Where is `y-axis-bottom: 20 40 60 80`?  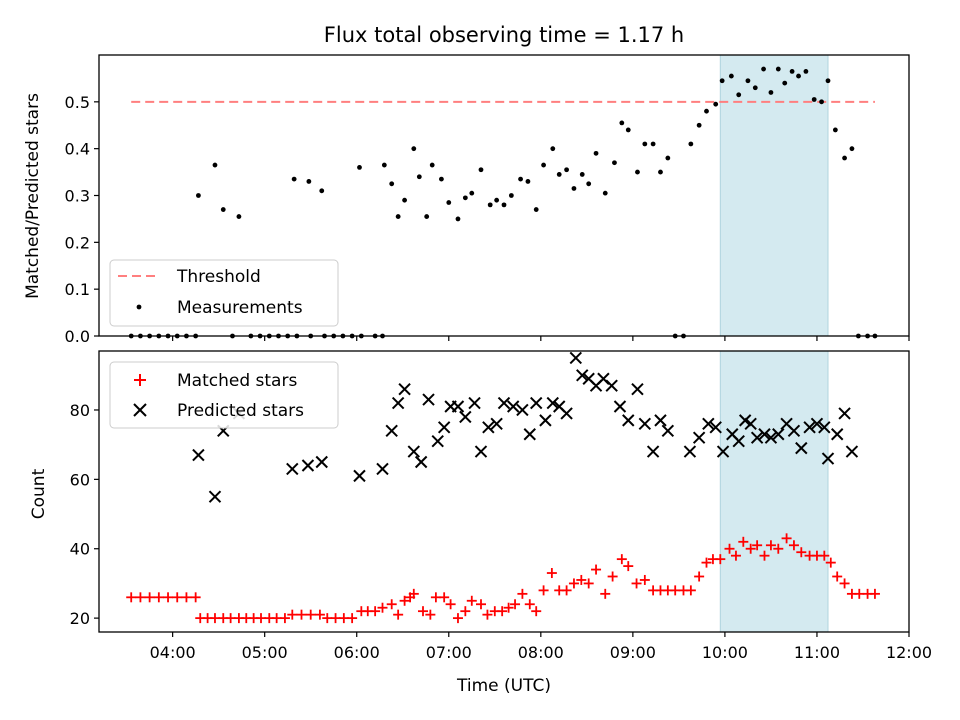
y-axis-bottom: 20 40 60 80 is located at coordinates (84, 514).